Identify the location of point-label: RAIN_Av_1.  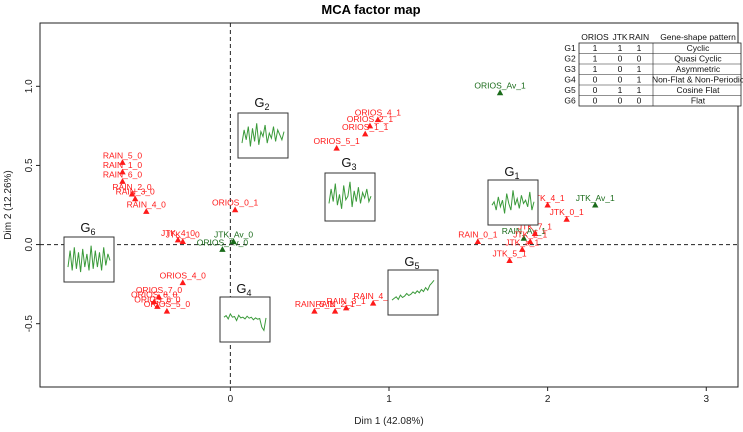
(524, 231).